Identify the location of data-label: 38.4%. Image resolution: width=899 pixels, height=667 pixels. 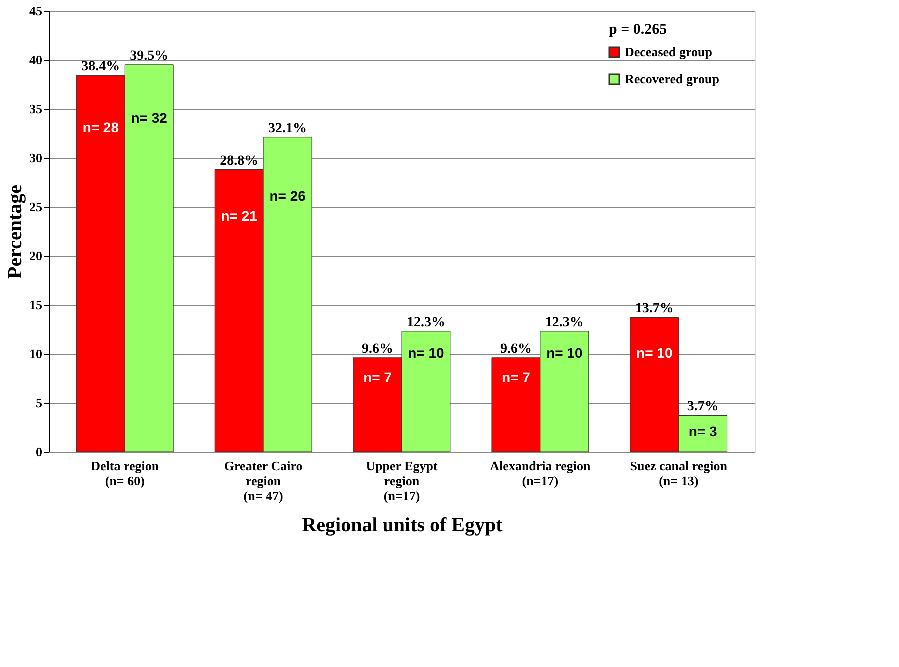
(101, 67).